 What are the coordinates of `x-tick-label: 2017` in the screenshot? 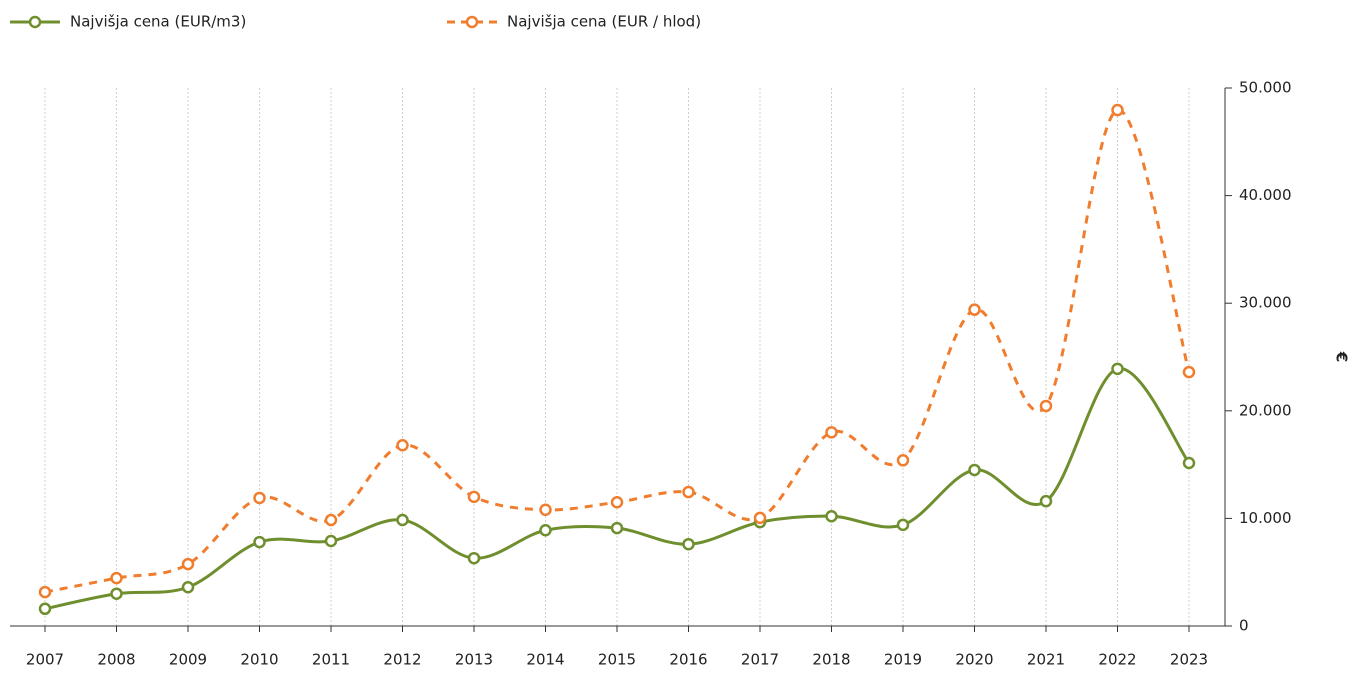 It's located at (760, 660).